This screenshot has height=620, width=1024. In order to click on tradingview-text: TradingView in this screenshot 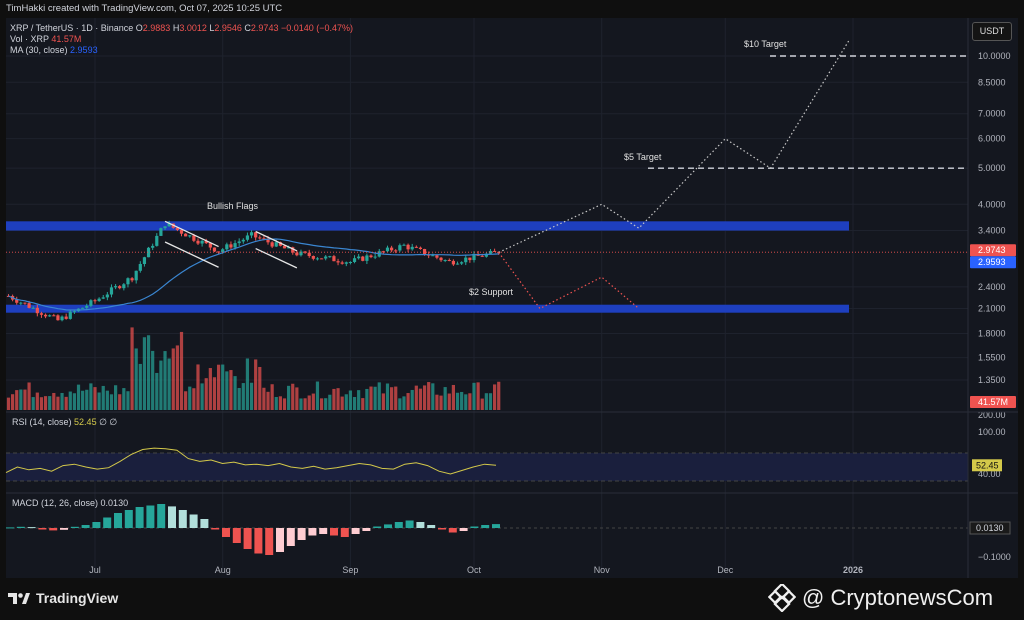, I will do `click(77, 598)`.